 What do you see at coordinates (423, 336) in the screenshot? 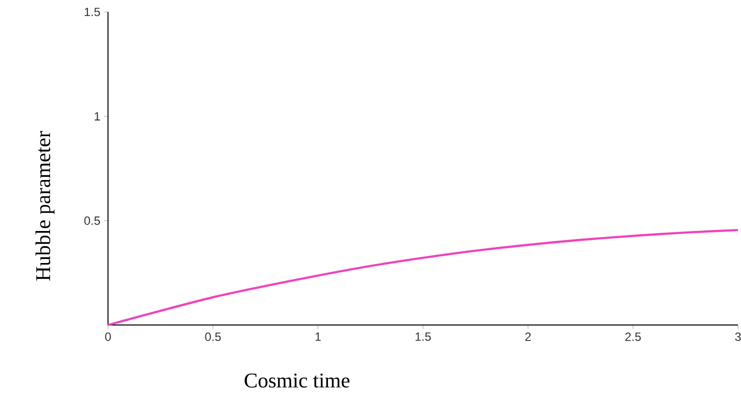
I see `x-tick-label: 1.5` at bounding box center [423, 336].